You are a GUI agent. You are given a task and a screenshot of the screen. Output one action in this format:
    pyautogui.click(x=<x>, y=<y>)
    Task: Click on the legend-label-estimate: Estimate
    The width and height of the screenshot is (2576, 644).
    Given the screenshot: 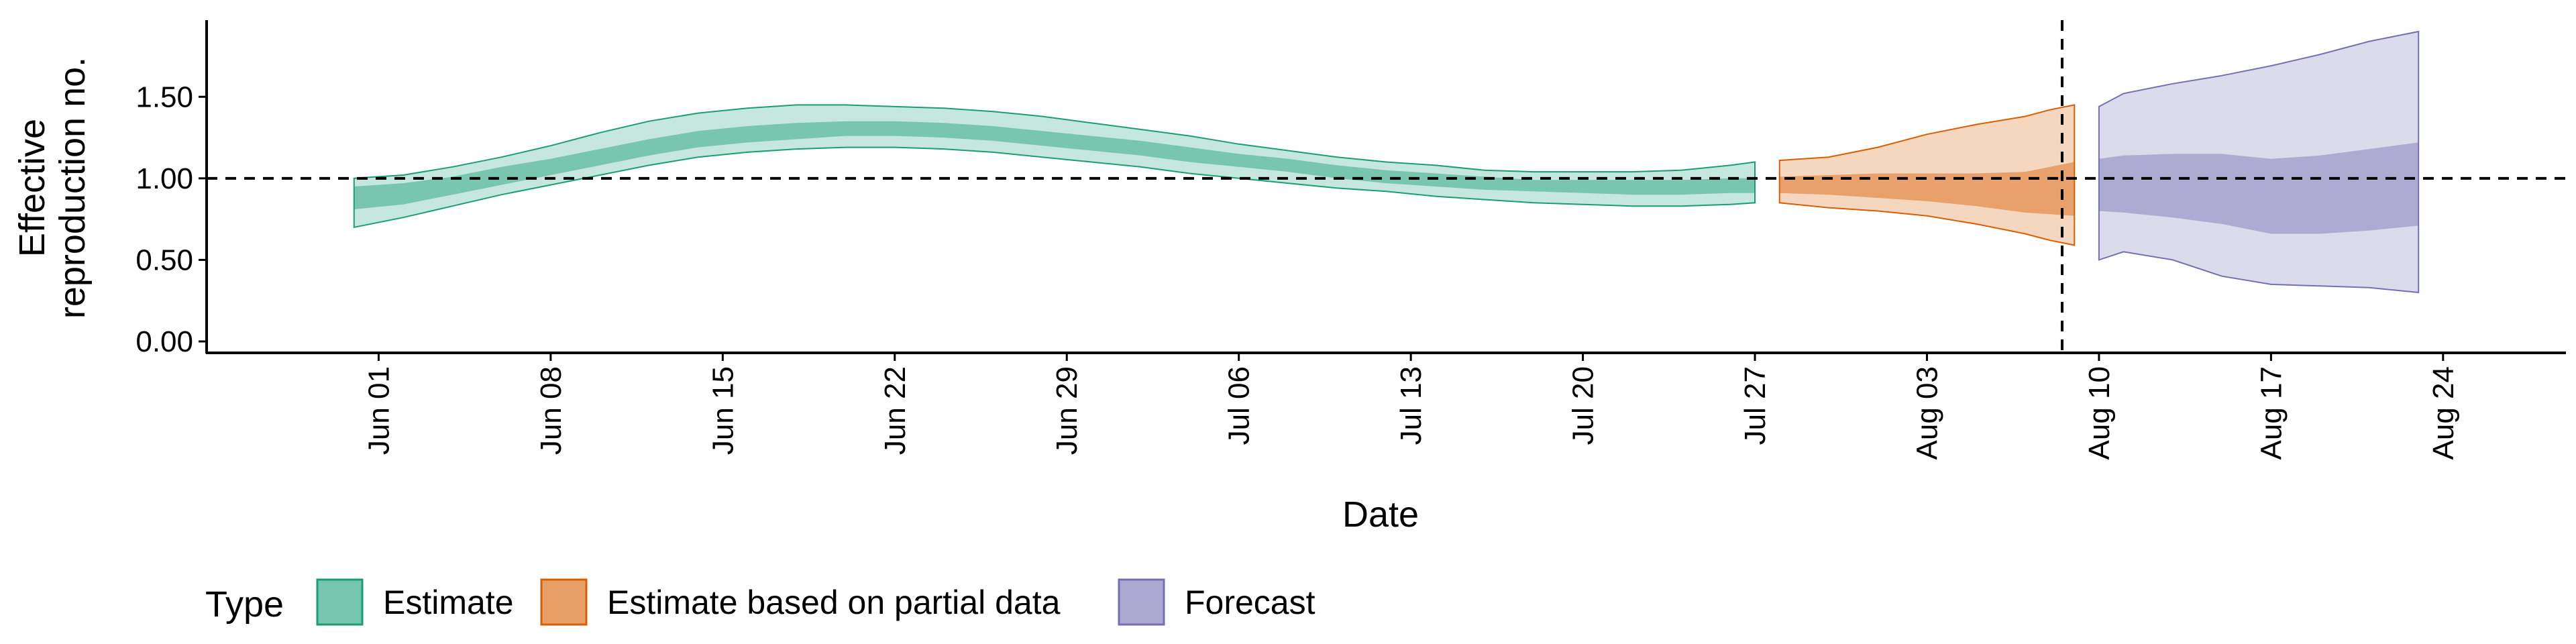 What is the action you would take?
    pyautogui.click(x=448, y=602)
    